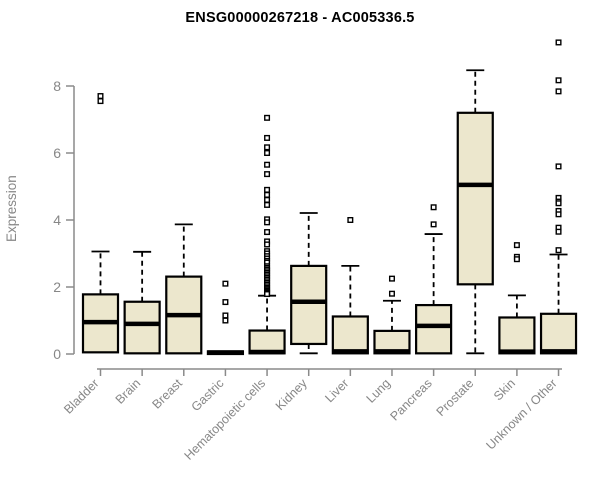 Image resolution: width=600 pixels, height=500 pixels. I want to click on x-tick-label: Bladder, so click(81, 396).